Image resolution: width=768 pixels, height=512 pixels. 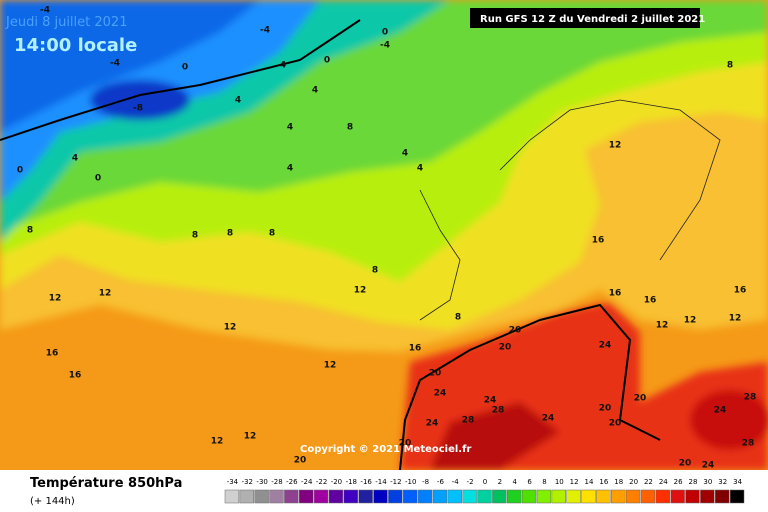 What do you see at coordinates (470, 482) in the screenshot?
I see `scale-label: -2` at bounding box center [470, 482].